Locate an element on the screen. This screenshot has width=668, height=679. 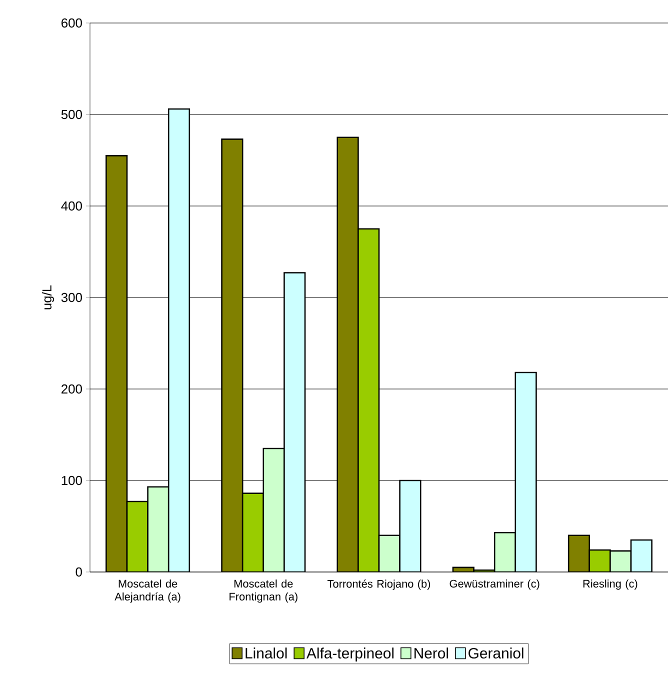
y-tick-label: 300 is located at coordinates (71, 297).